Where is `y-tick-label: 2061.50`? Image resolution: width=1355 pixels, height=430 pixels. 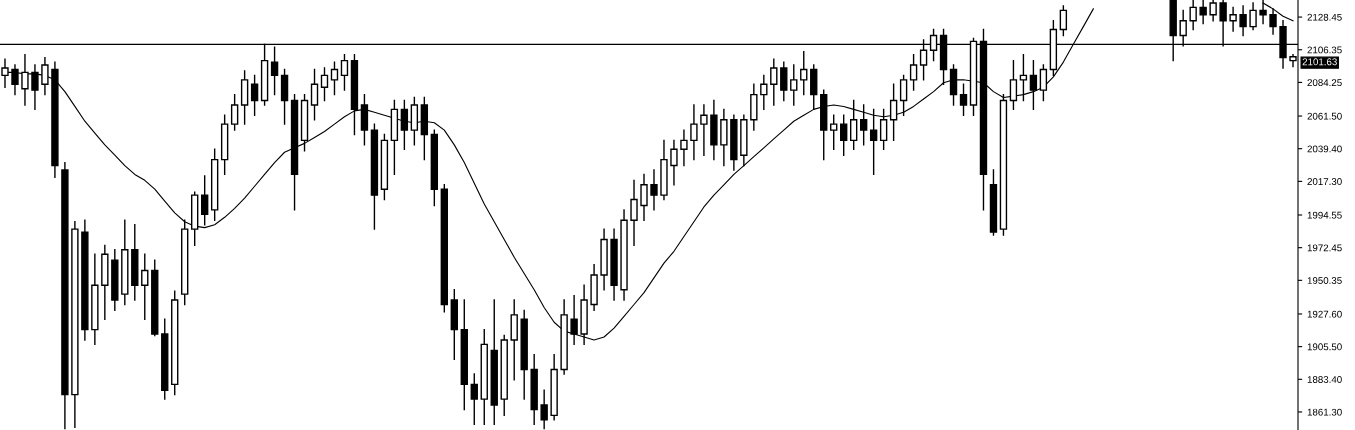
y-tick-label: 2061.50 is located at coordinates (1324, 116).